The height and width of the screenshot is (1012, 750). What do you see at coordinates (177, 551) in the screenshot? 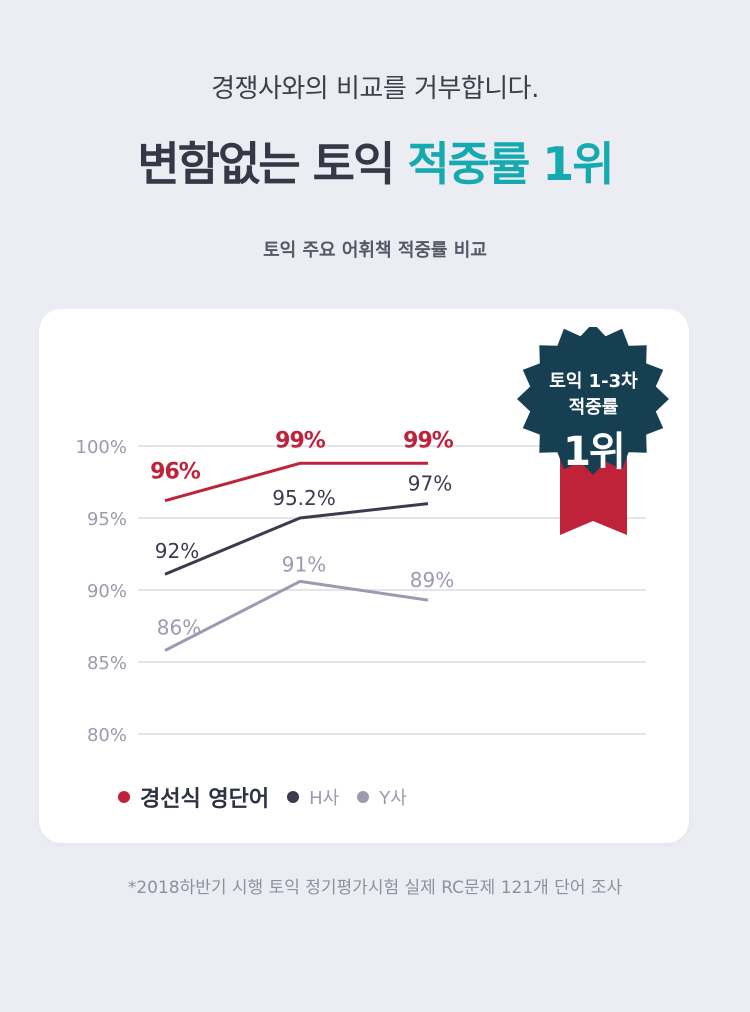
I see `data-label: 92%` at bounding box center [177, 551].